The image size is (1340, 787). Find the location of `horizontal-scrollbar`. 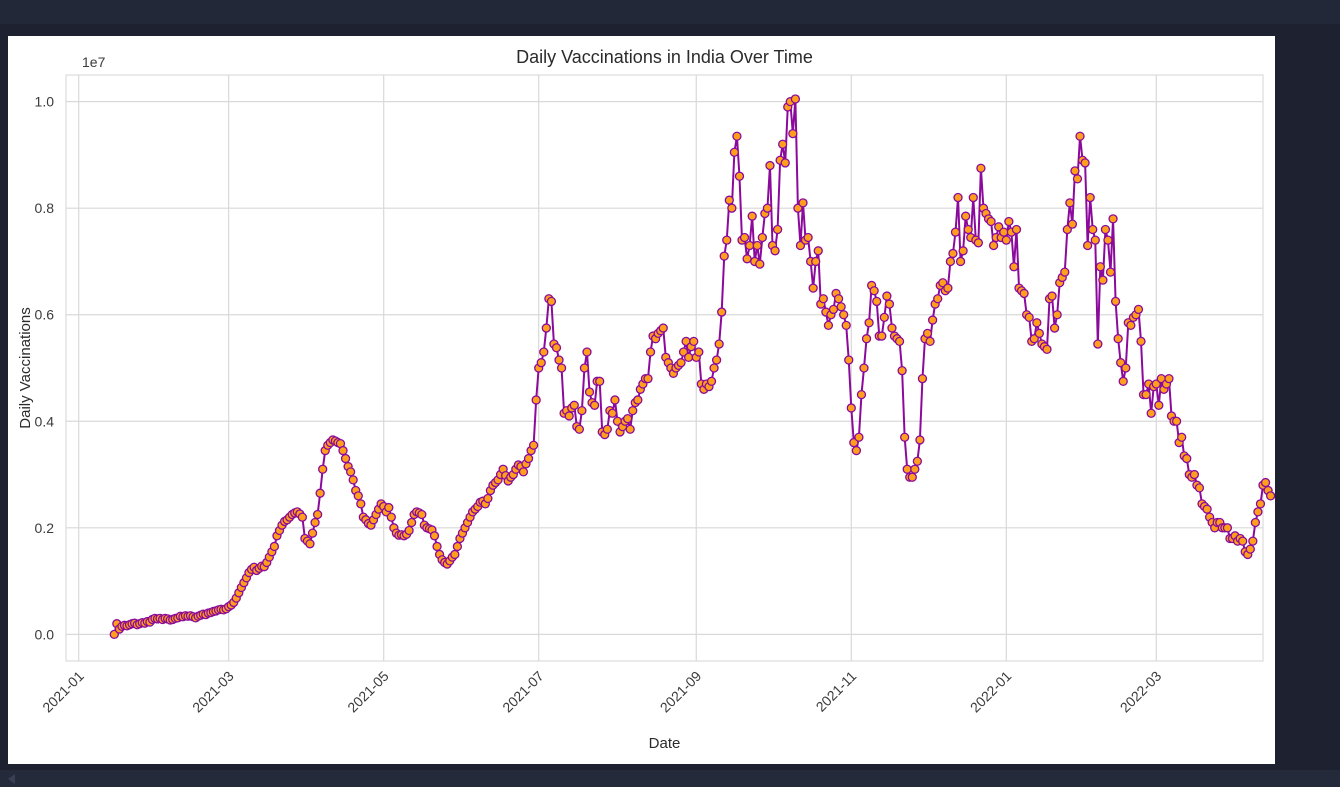

horizontal-scrollbar is located at coordinates (670, 778).